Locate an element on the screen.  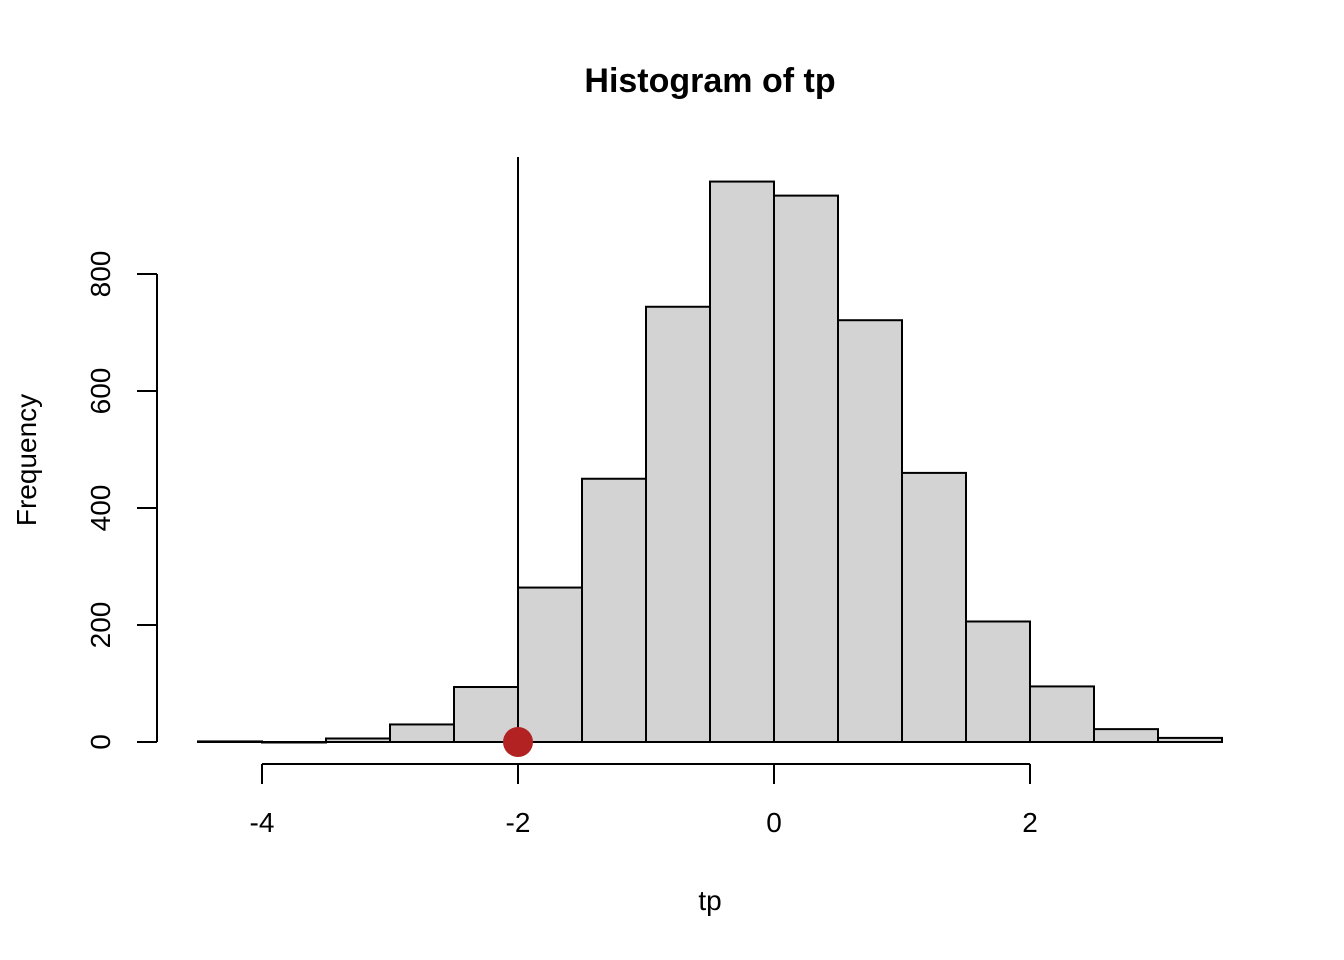
chart-title: Histogram of tp is located at coordinates (709, 81).